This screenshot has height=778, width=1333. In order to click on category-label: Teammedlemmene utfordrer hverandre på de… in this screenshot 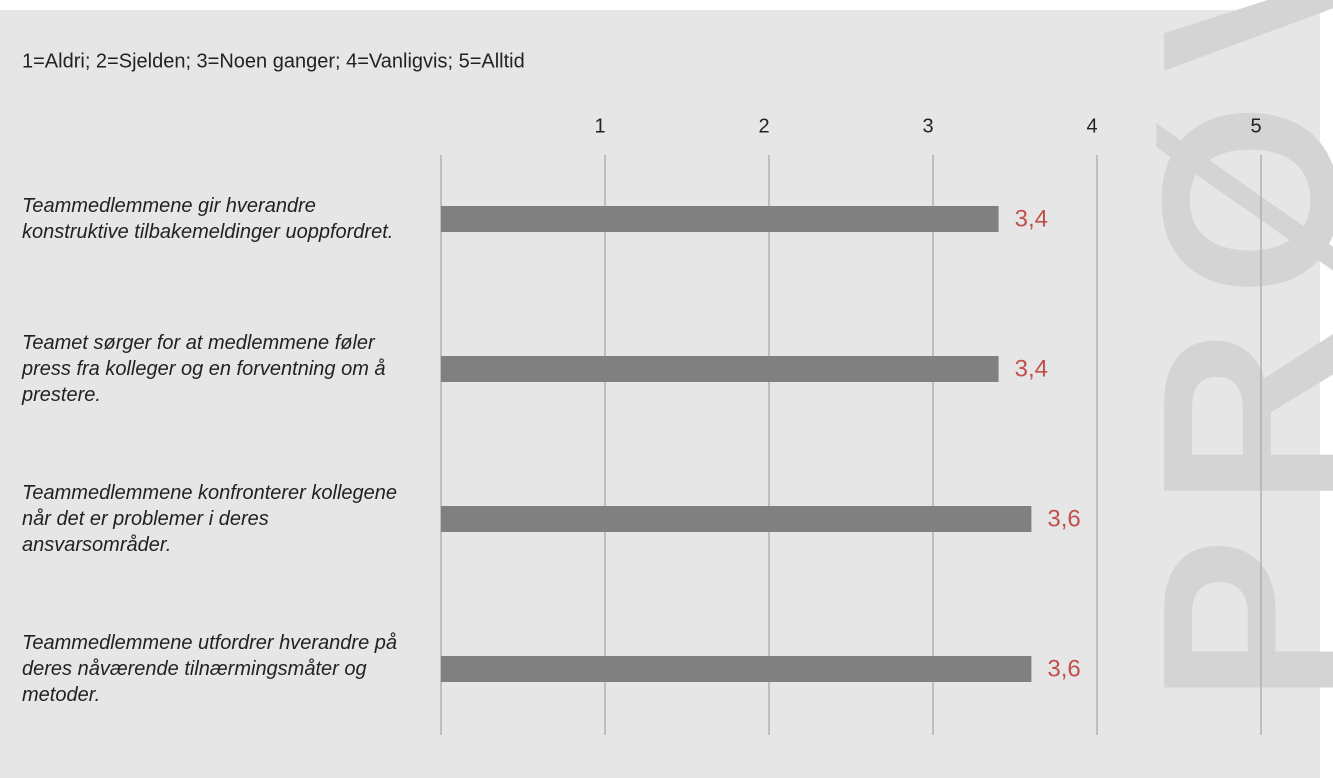, I will do `click(210, 669)`.